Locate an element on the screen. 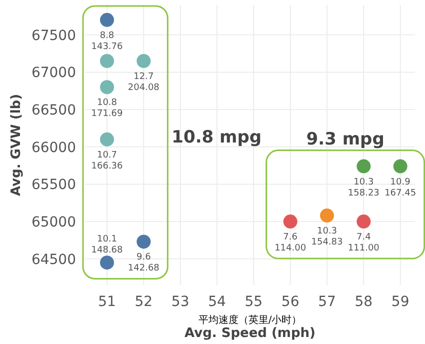 This screenshot has height=344, width=425. data-label: 10.3 154.83 is located at coordinates (327, 237).